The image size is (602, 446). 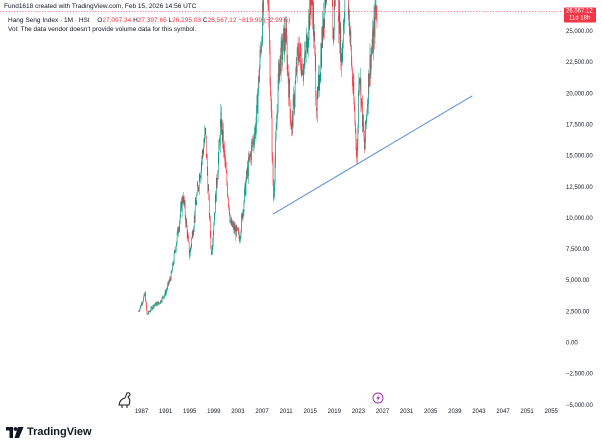 What do you see at coordinates (124, 400) in the screenshot?
I see `dino-icon` at bounding box center [124, 400].